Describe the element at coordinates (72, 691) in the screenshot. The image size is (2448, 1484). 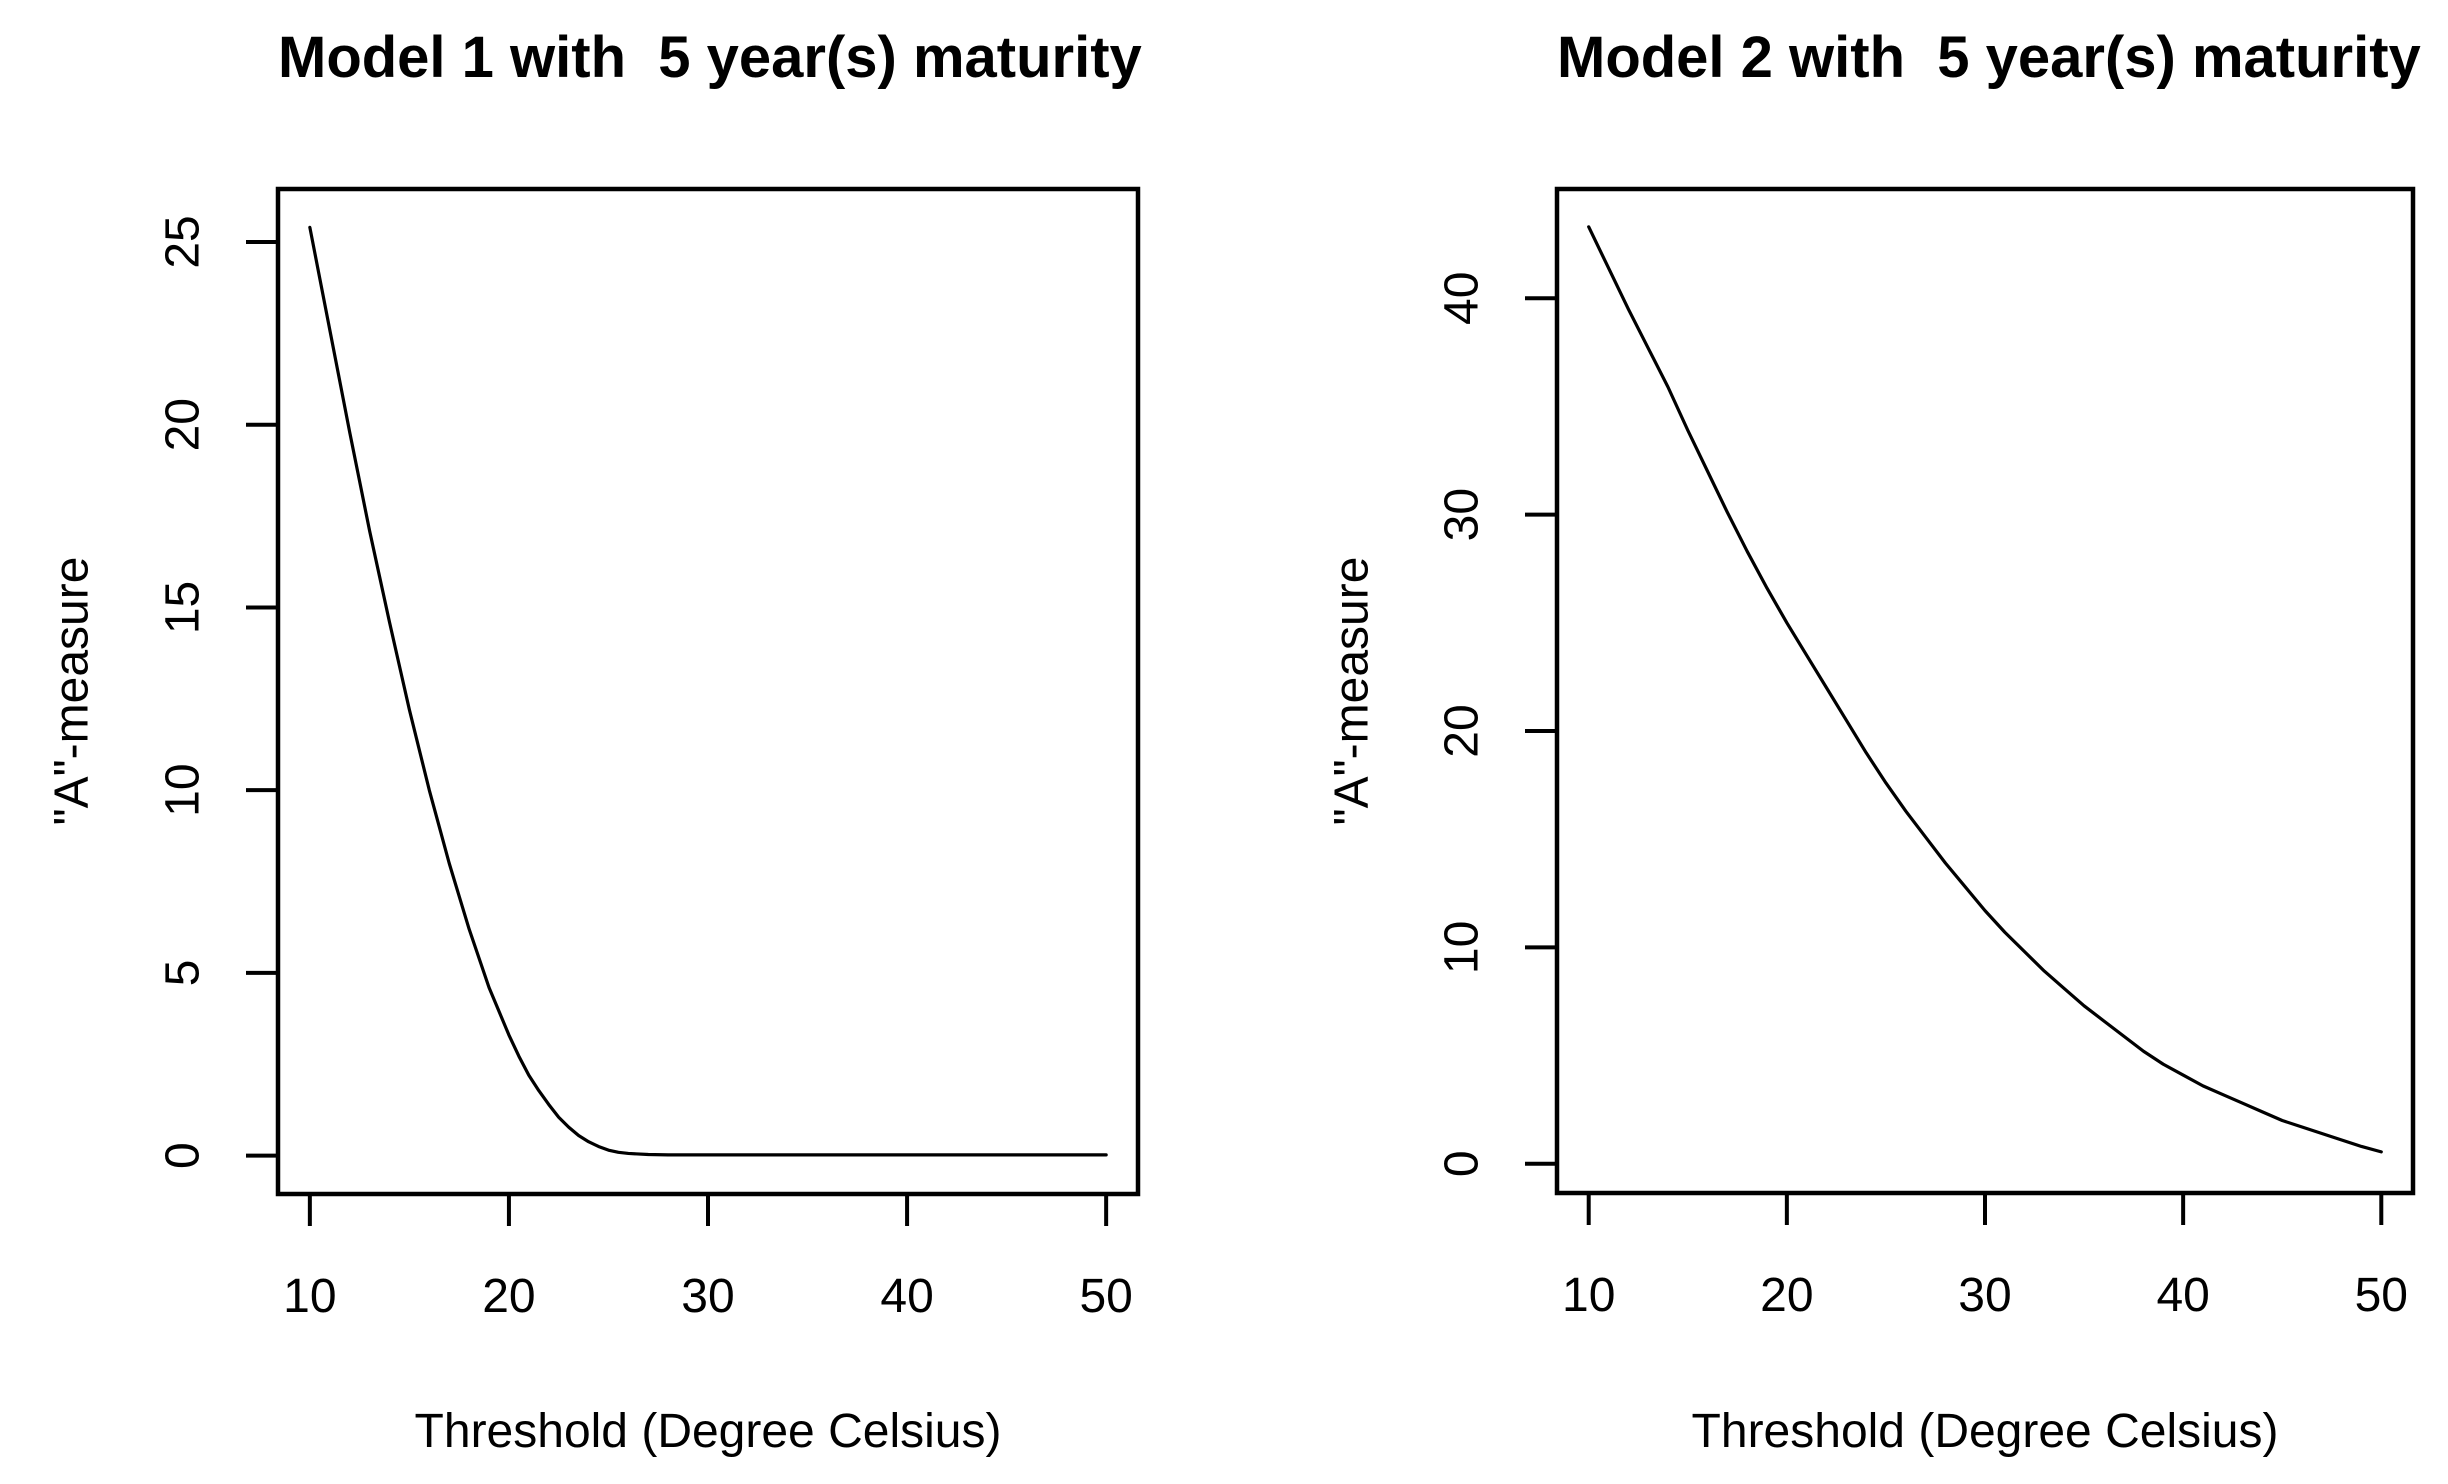
I see `y-axis-title-model-1: "A"-measure` at that location.